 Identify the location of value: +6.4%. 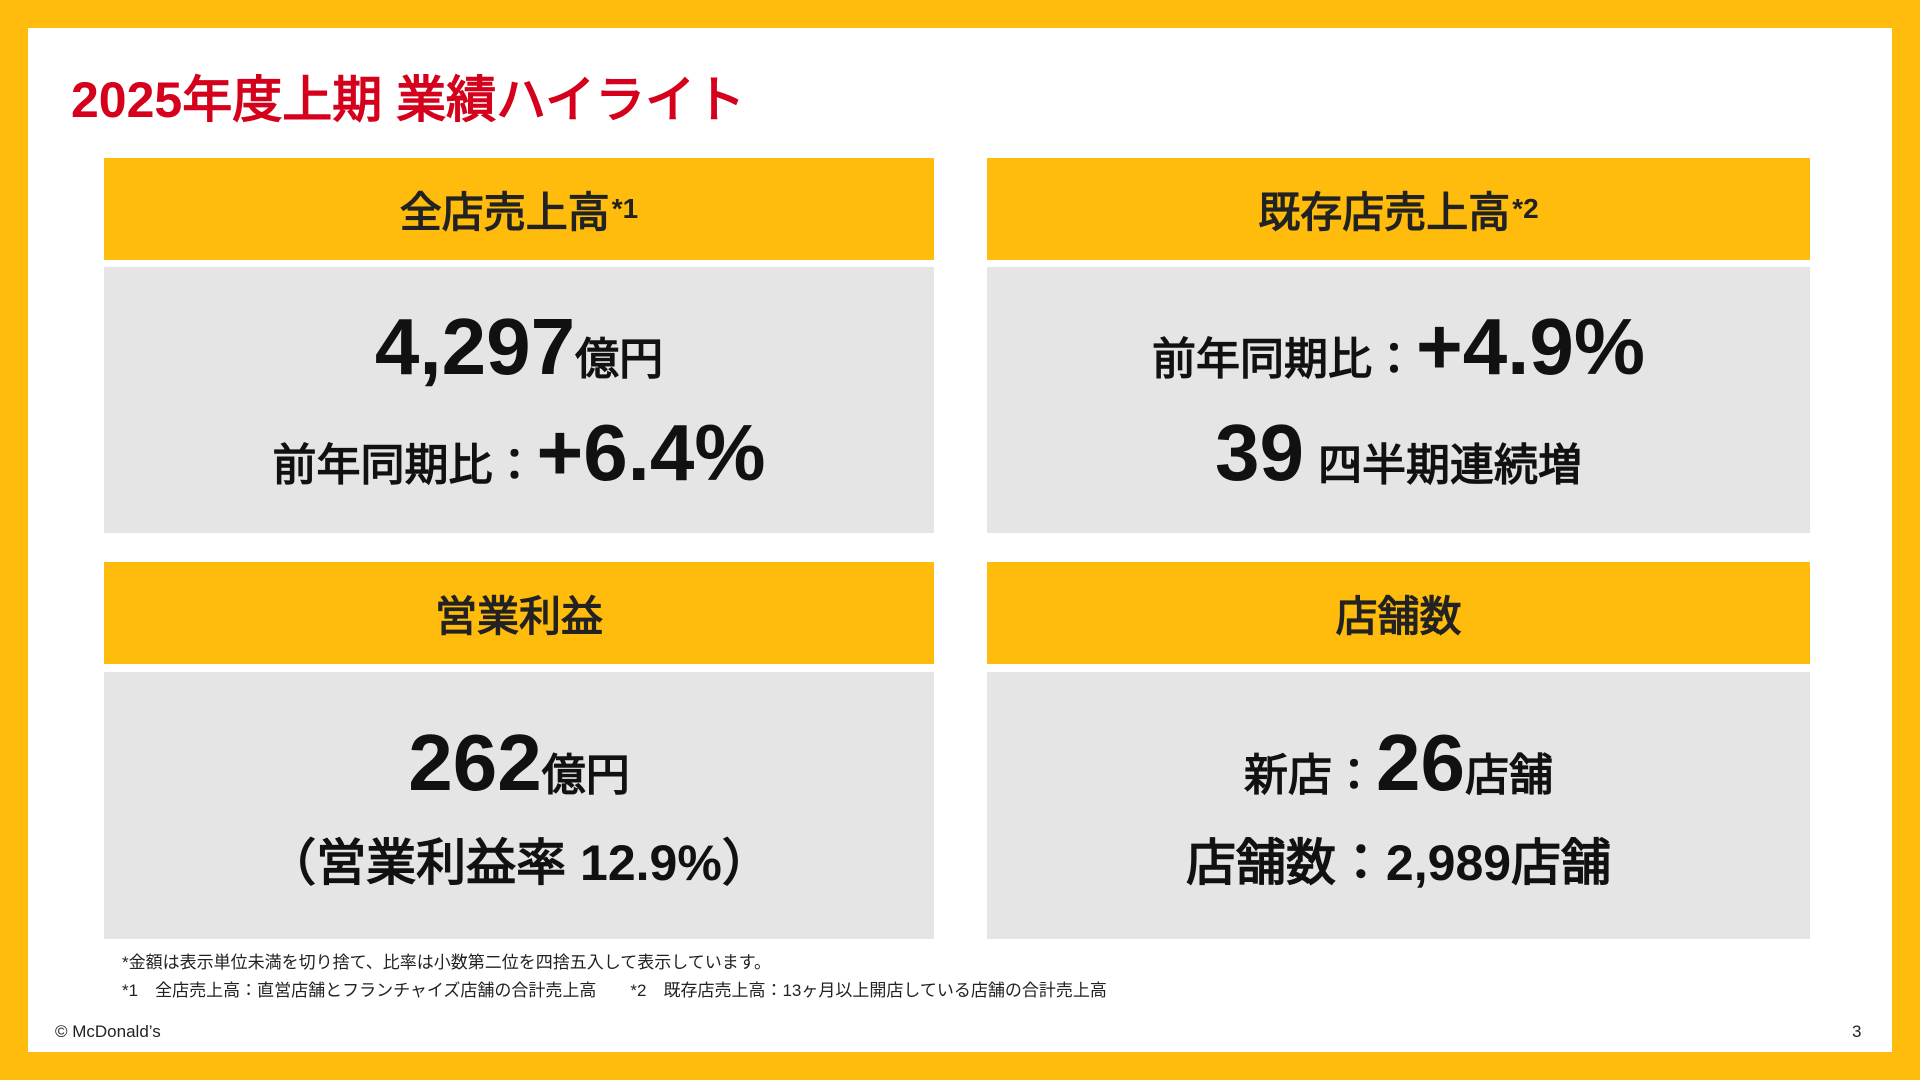
(651, 452).